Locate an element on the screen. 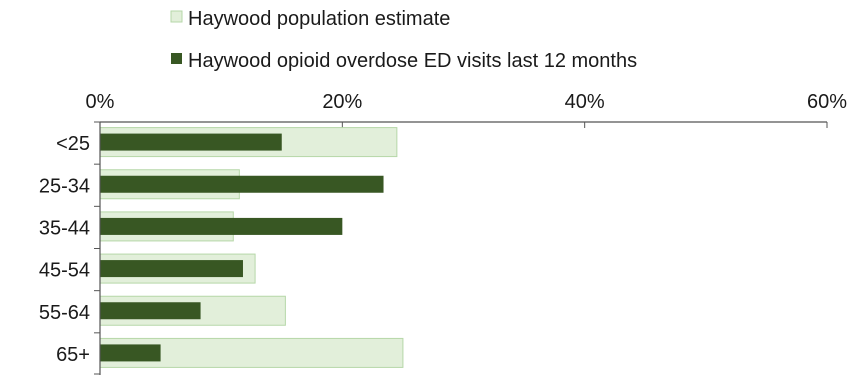 Image resolution: width=852 pixels, height=375 pixels. category-label: 45-54 is located at coordinates (64, 271).